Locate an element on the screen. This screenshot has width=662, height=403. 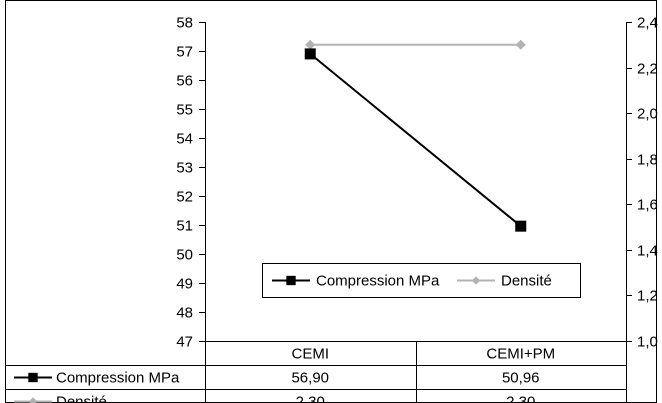
table-key-marker-densite is located at coordinates (33, 400).